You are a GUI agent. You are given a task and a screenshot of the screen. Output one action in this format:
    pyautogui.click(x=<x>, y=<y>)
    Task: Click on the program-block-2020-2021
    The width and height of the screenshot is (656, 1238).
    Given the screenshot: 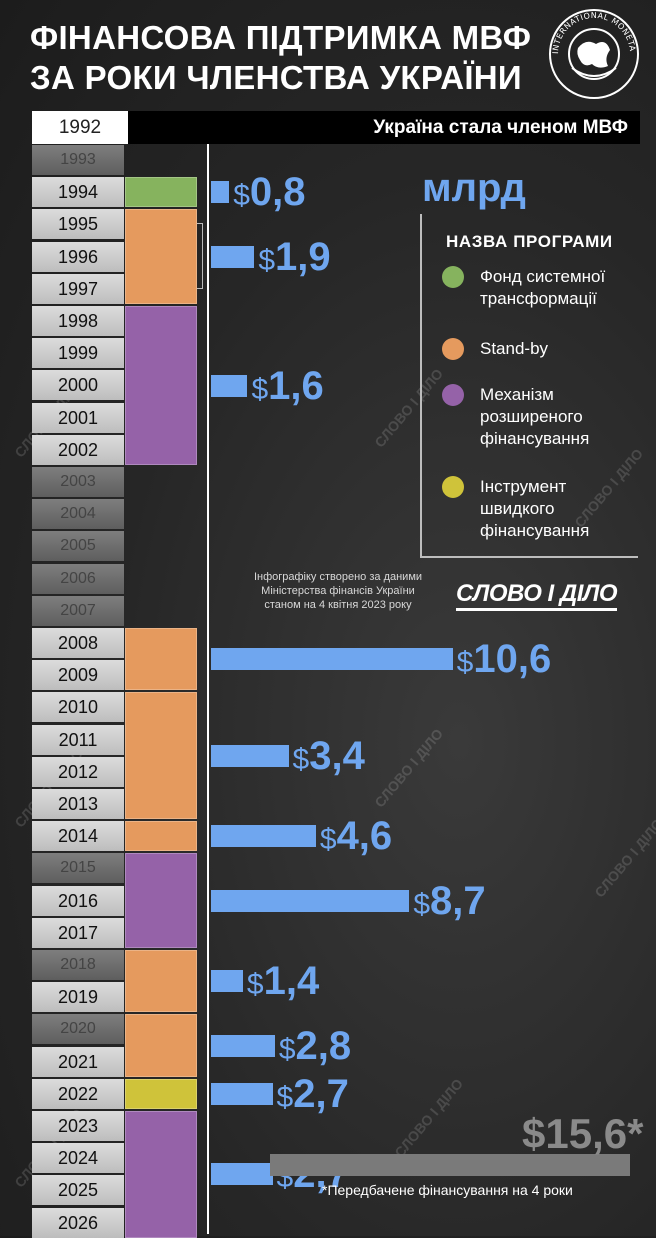 What is the action you would take?
    pyautogui.click(x=161, y=1045)
    